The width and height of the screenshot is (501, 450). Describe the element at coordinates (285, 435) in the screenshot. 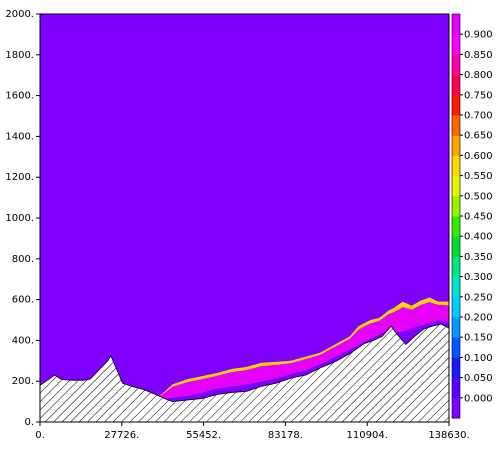

I see `x-tick-label: 83178.` at that location.